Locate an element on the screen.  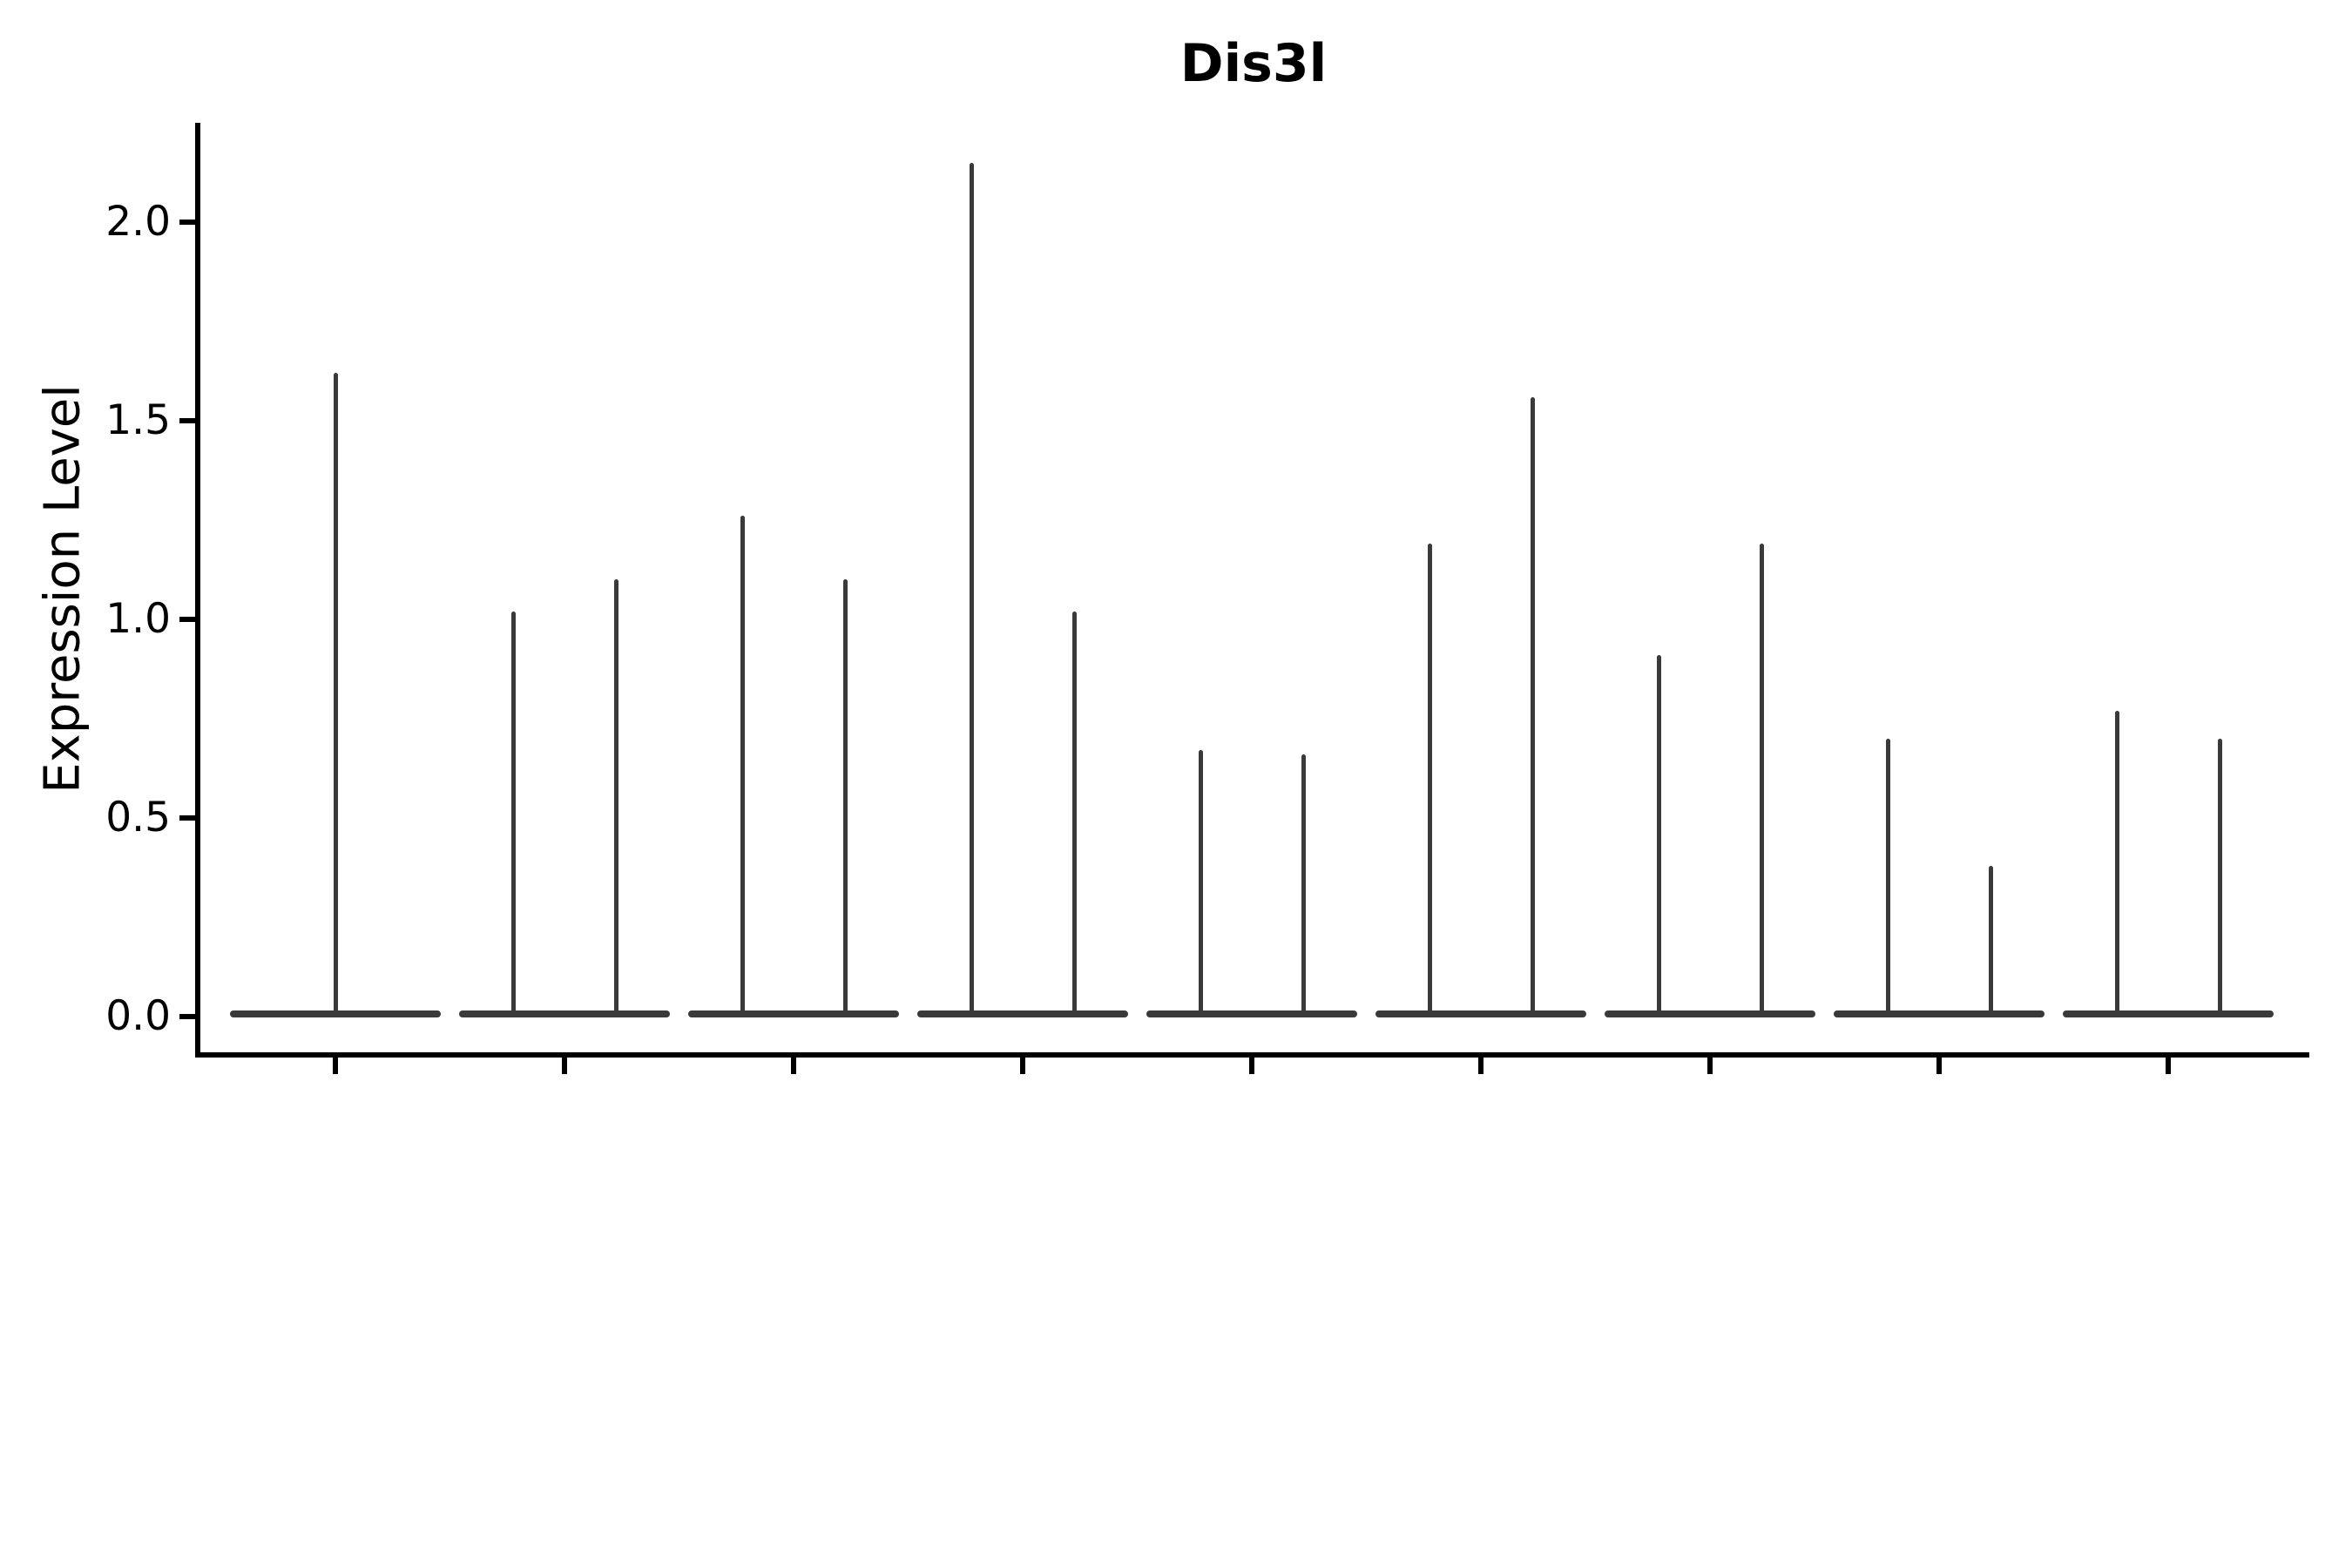
y-tick-label: 1.0 is located at coordinates (138, 619).